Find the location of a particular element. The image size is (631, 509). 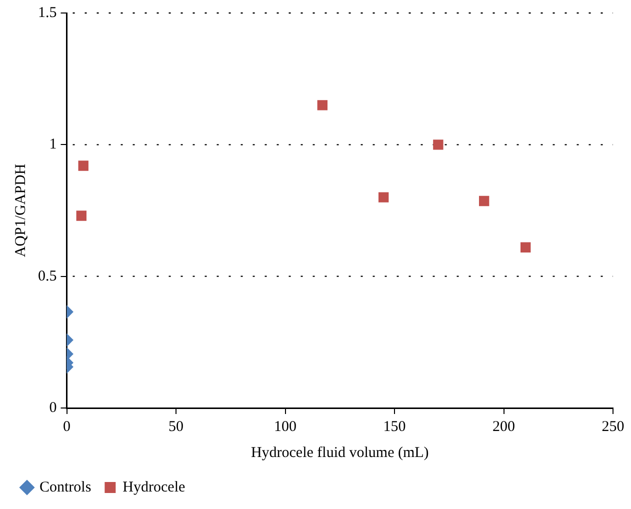

x-tick-label: 50 is located at coordinates (176, 426).